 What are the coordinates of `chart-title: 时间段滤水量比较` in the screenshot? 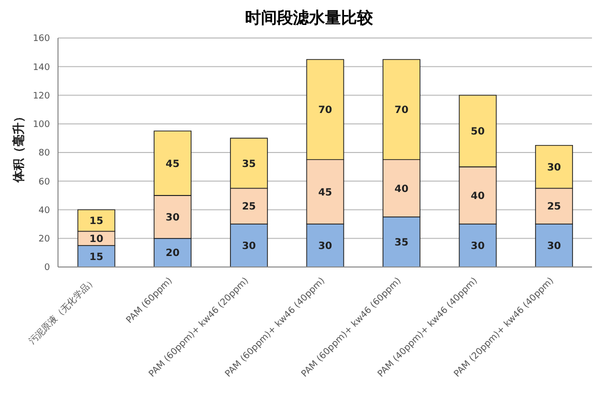 It's located at (309, 18).